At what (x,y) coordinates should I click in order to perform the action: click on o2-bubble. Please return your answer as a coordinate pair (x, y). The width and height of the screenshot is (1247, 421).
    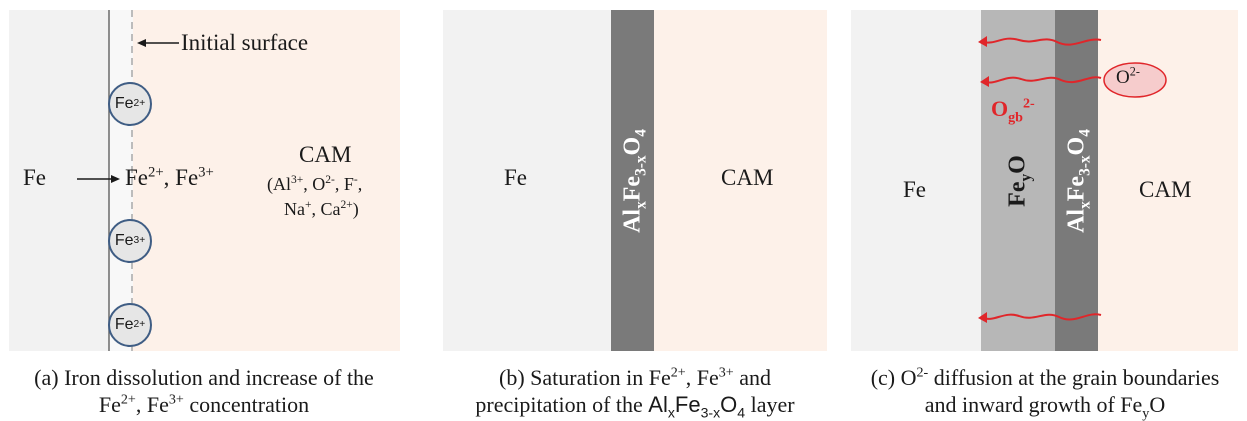
    Looking at the image, I should click on (1135, 80).